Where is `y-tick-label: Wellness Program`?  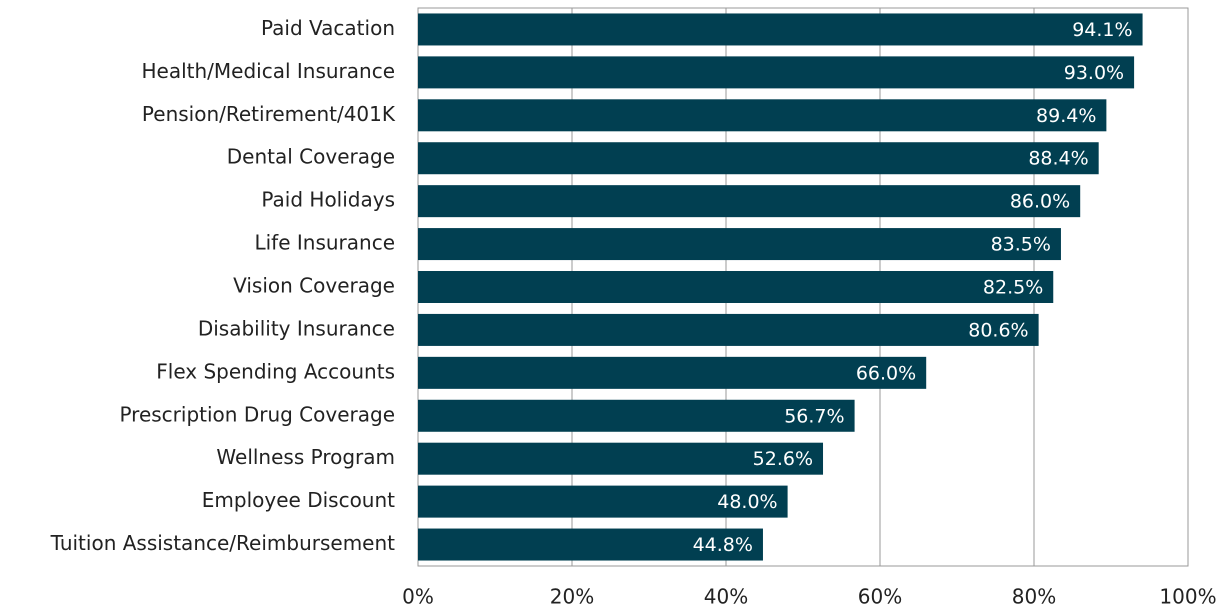 y-tick-label: Wellness Program is located at coordinates (305, 457).